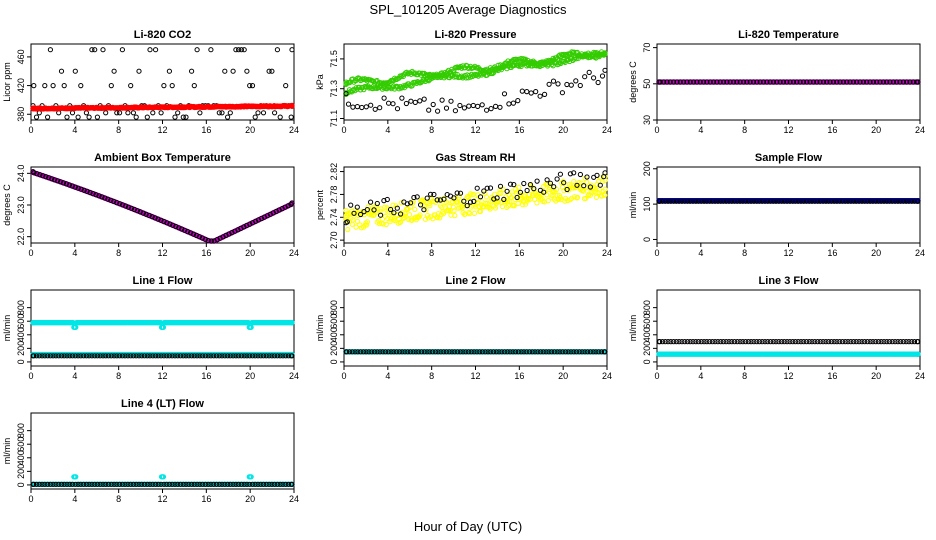 The height and width of the screenshot is (540, 936). I want to click on panel-title: Line 3 Flow, so click(789, 281).